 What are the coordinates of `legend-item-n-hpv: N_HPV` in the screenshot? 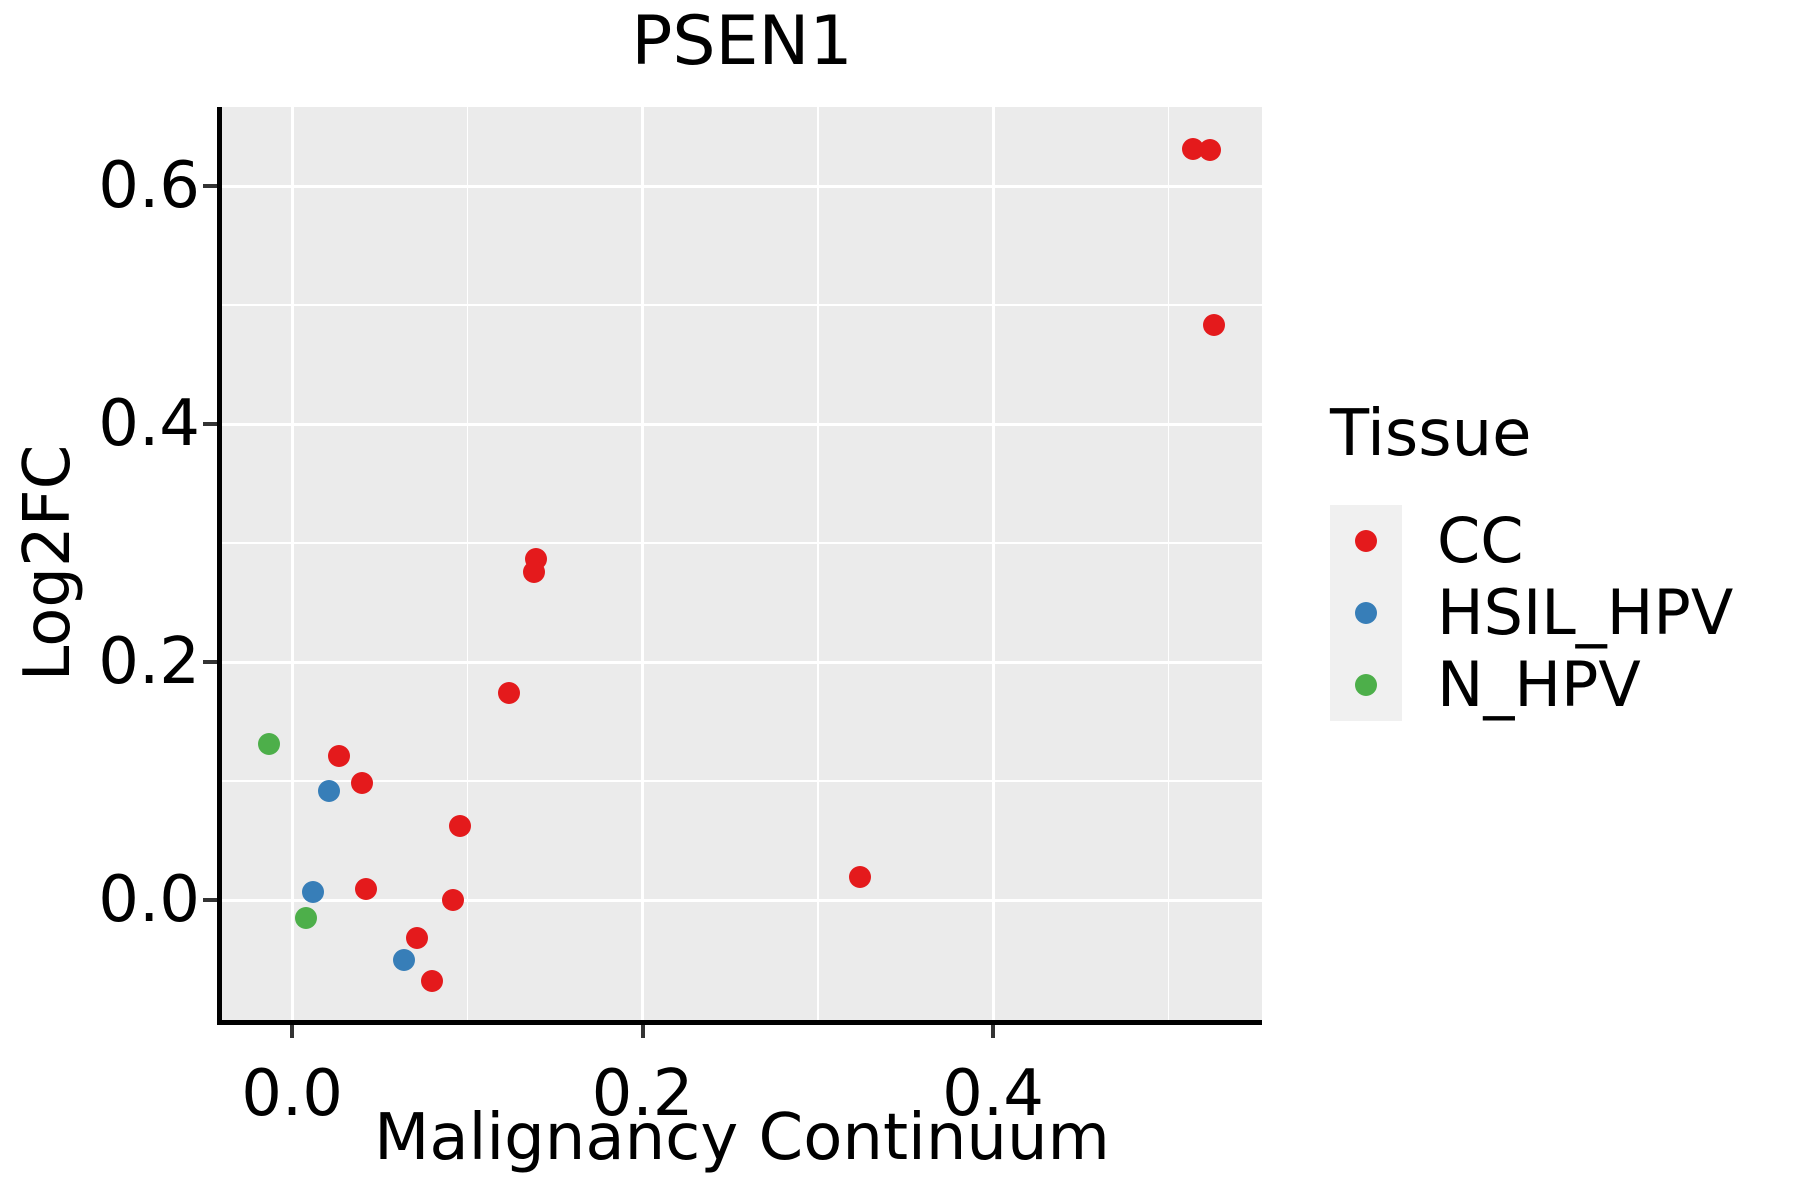 It's located at (1531, 685).